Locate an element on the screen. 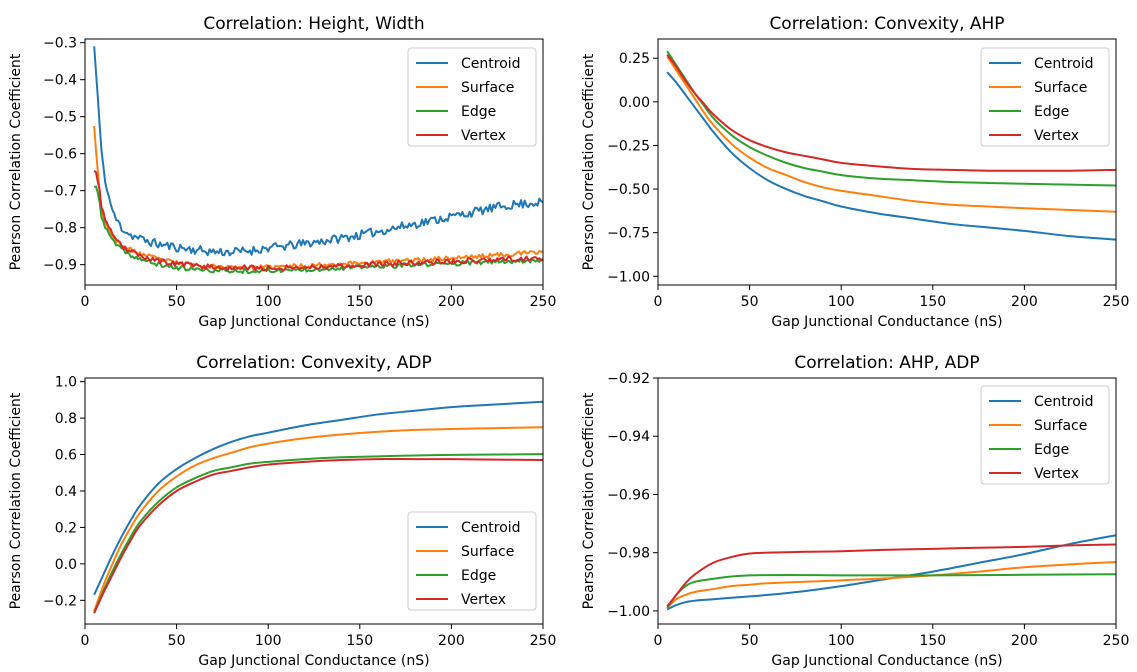 The width and height of the screenshot is (1137, 672). y-tick-label: −0.25 is located at coordinates (628, 146).